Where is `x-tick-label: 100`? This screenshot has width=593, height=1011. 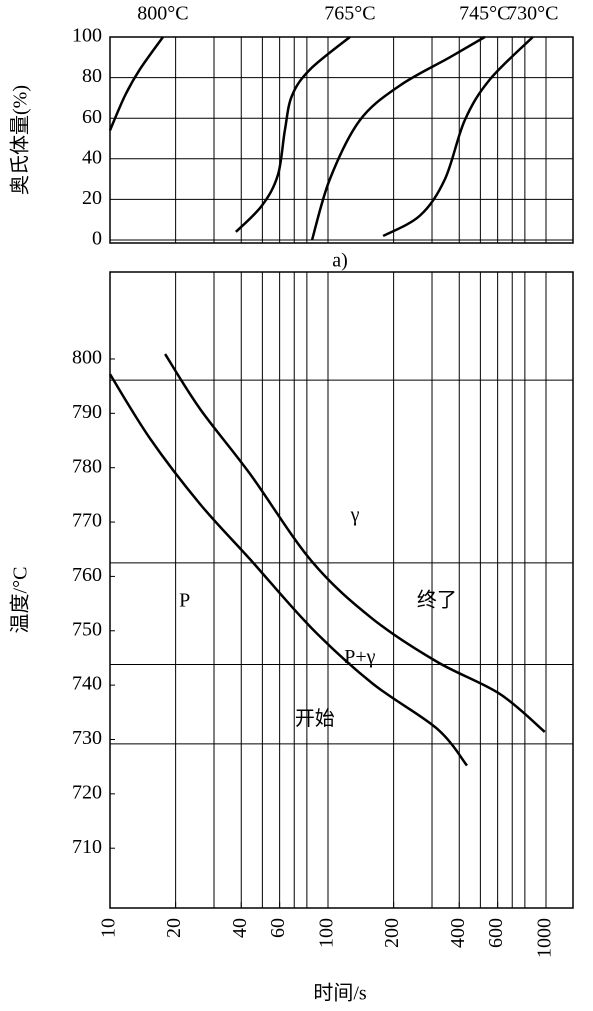 x-tick-label: 100 is located at coordinates (327, 933).